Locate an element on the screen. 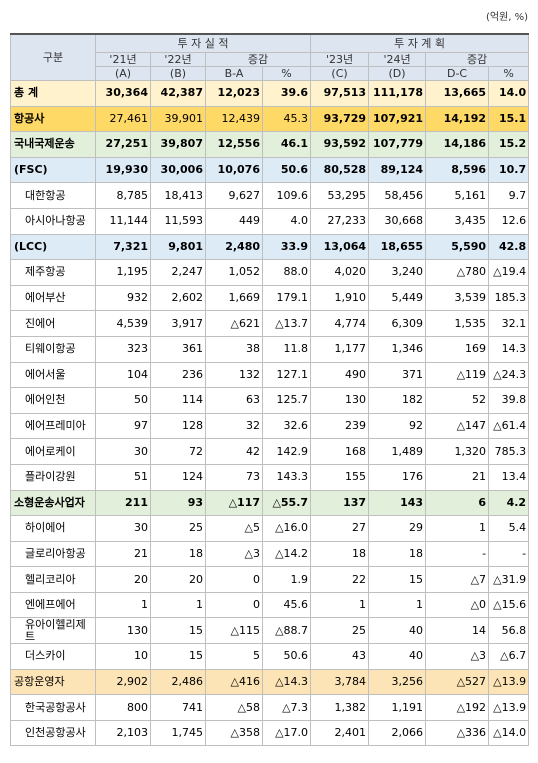 The width and height of the screenshot is (538, 763). table-row: 에어서울 104 236 132 127.1 490 371 △119 △24.3 is located at coordinates (270, 375).